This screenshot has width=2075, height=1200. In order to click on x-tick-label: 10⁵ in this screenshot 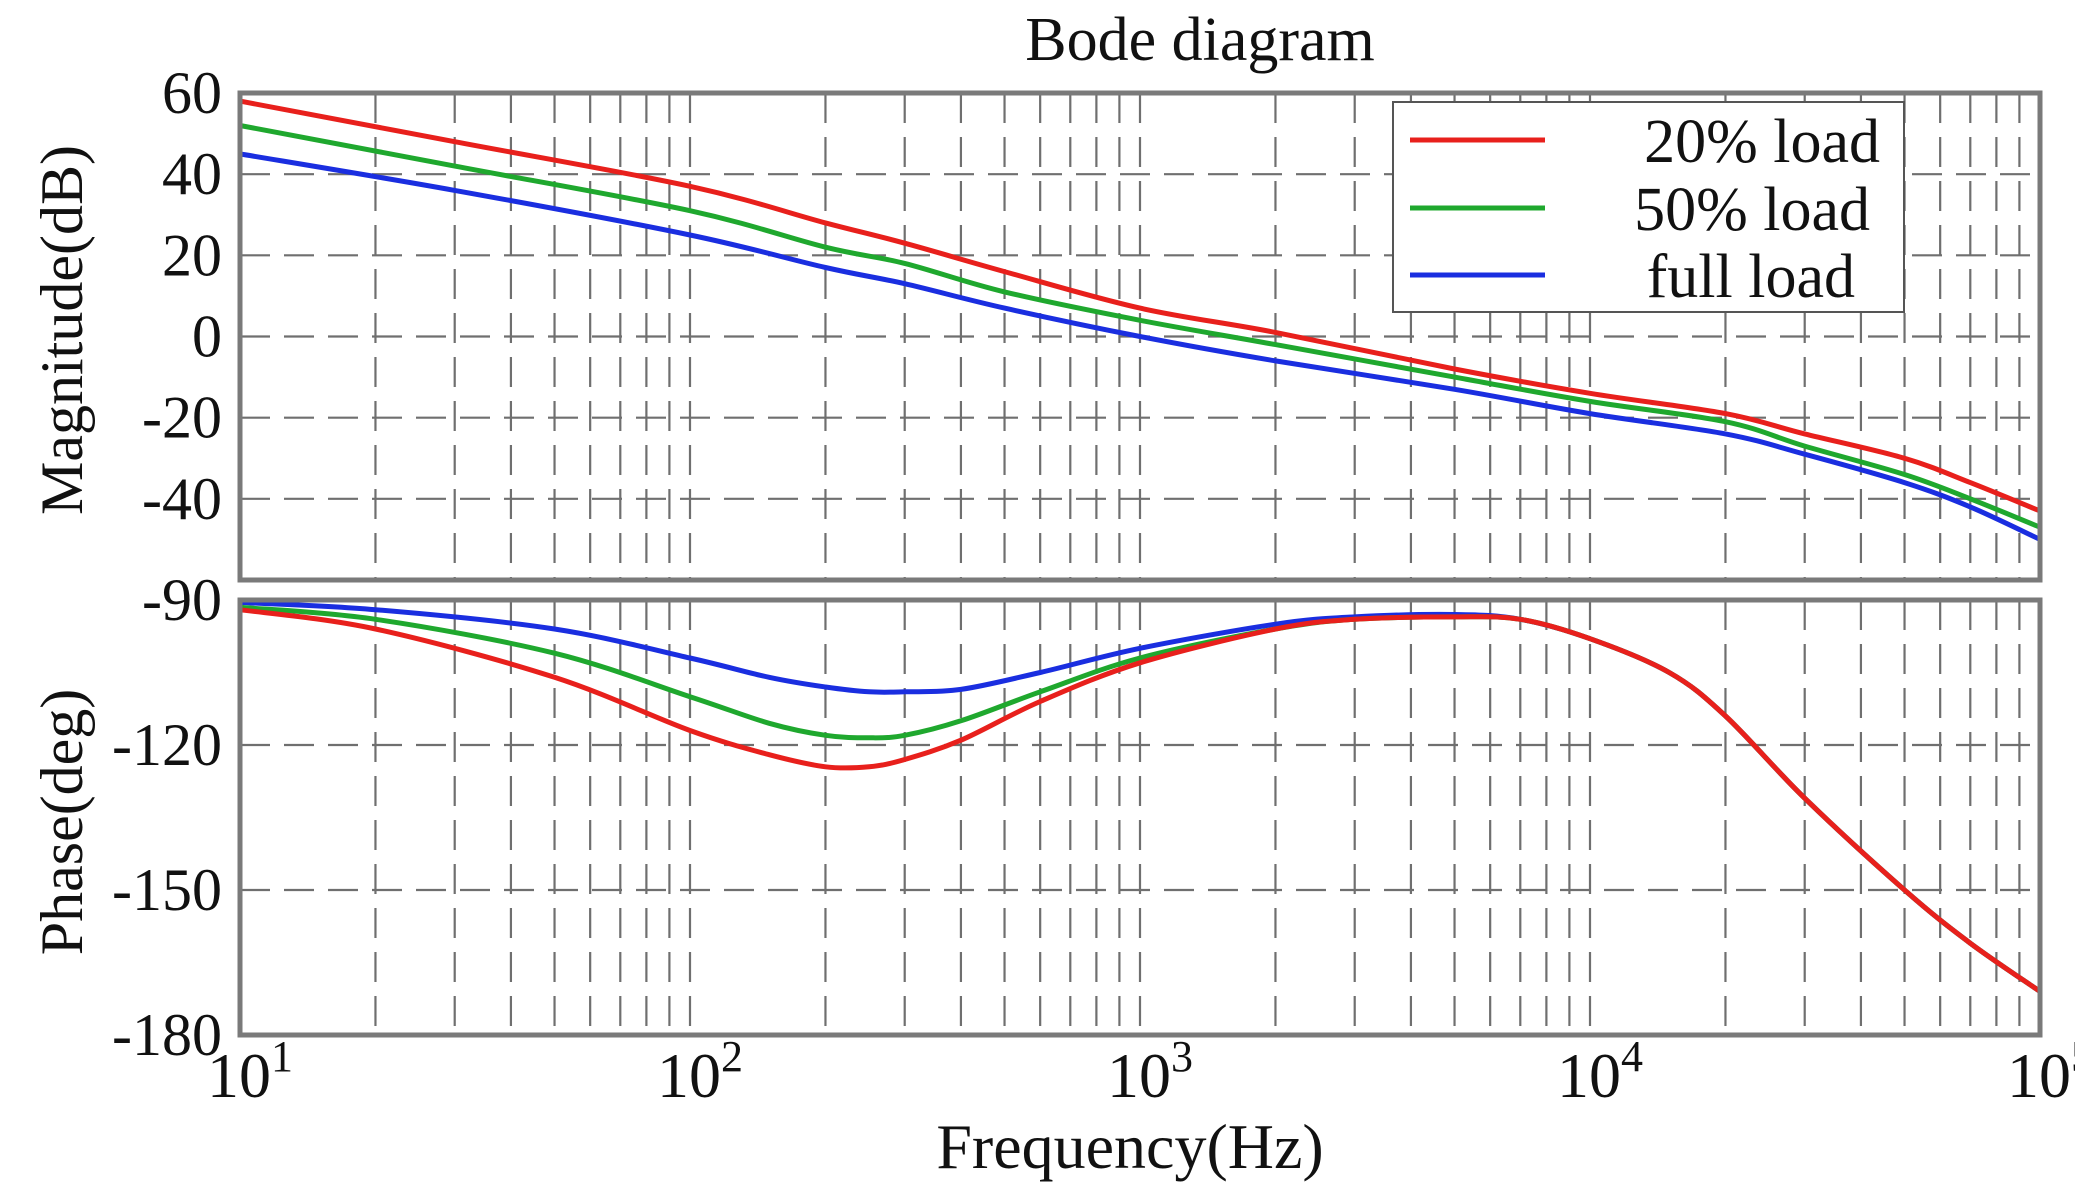, I will do `click(2041, 1071)`.